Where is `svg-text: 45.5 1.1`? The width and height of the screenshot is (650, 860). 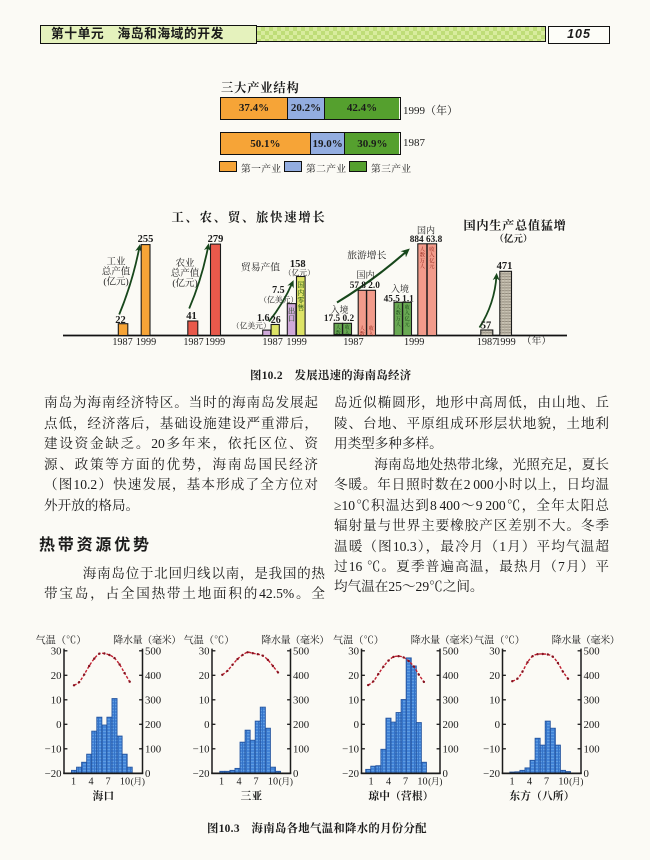 svg-text: 45.5 1.1 is located at coordinates (399, 299).